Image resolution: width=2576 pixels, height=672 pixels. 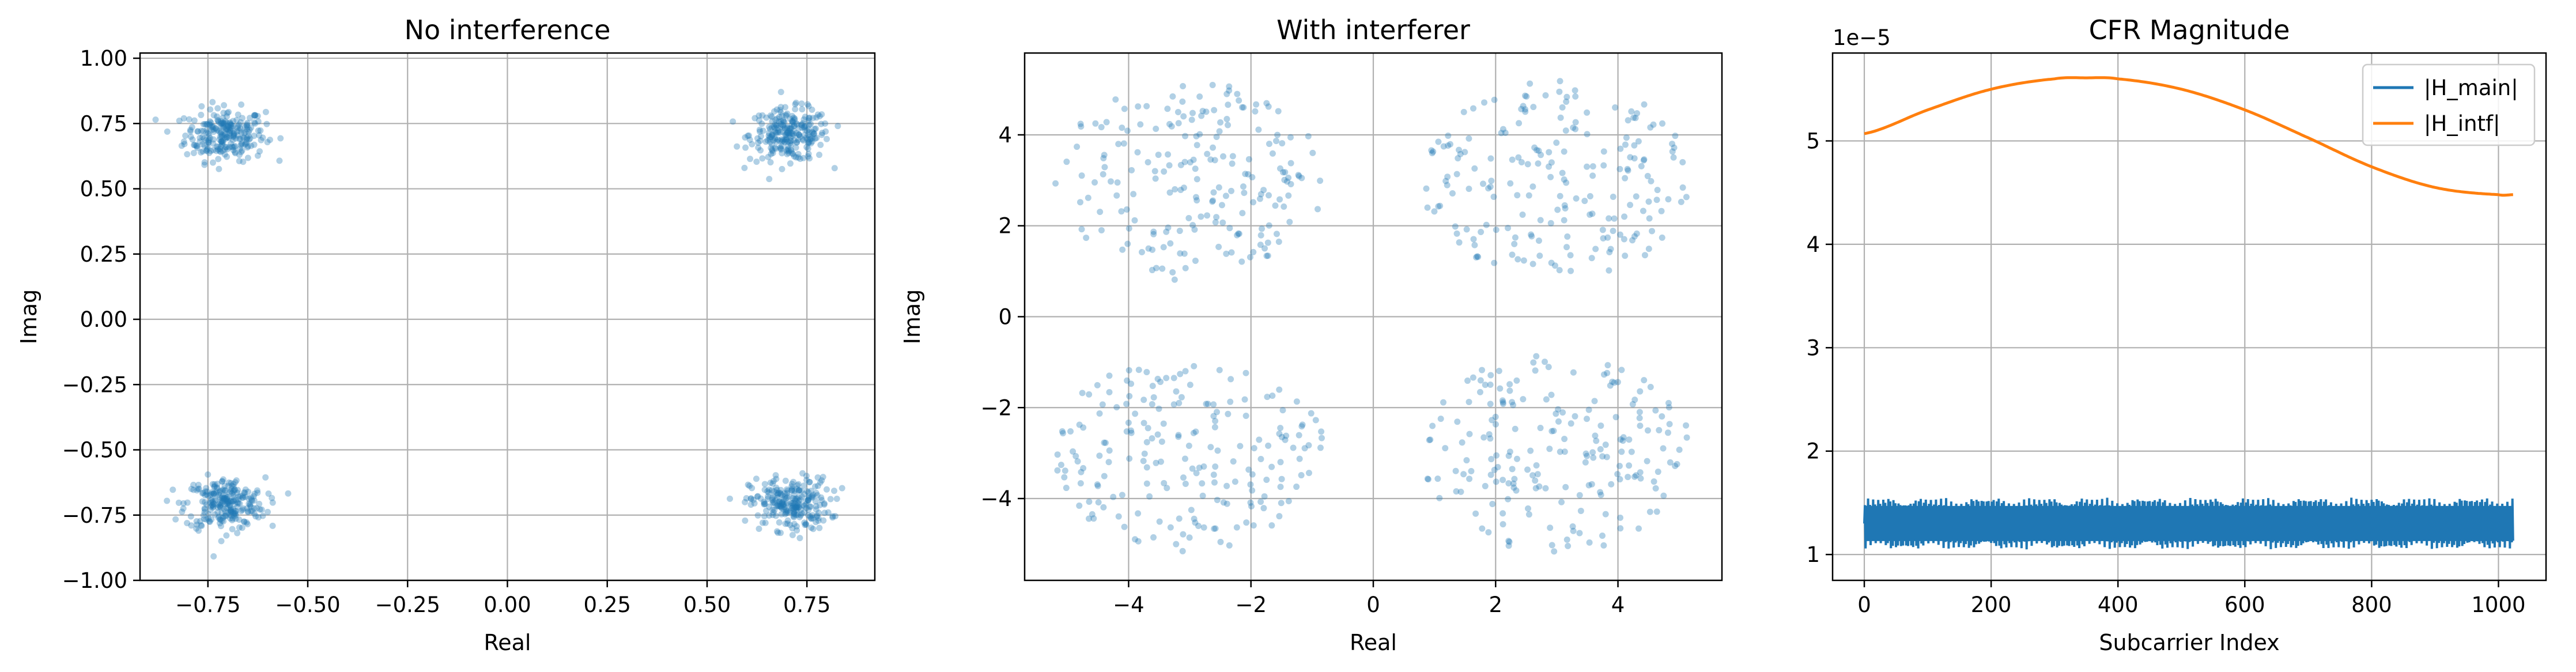 I want to click on x-tick-label: 0, so click(x=1373, y=604).